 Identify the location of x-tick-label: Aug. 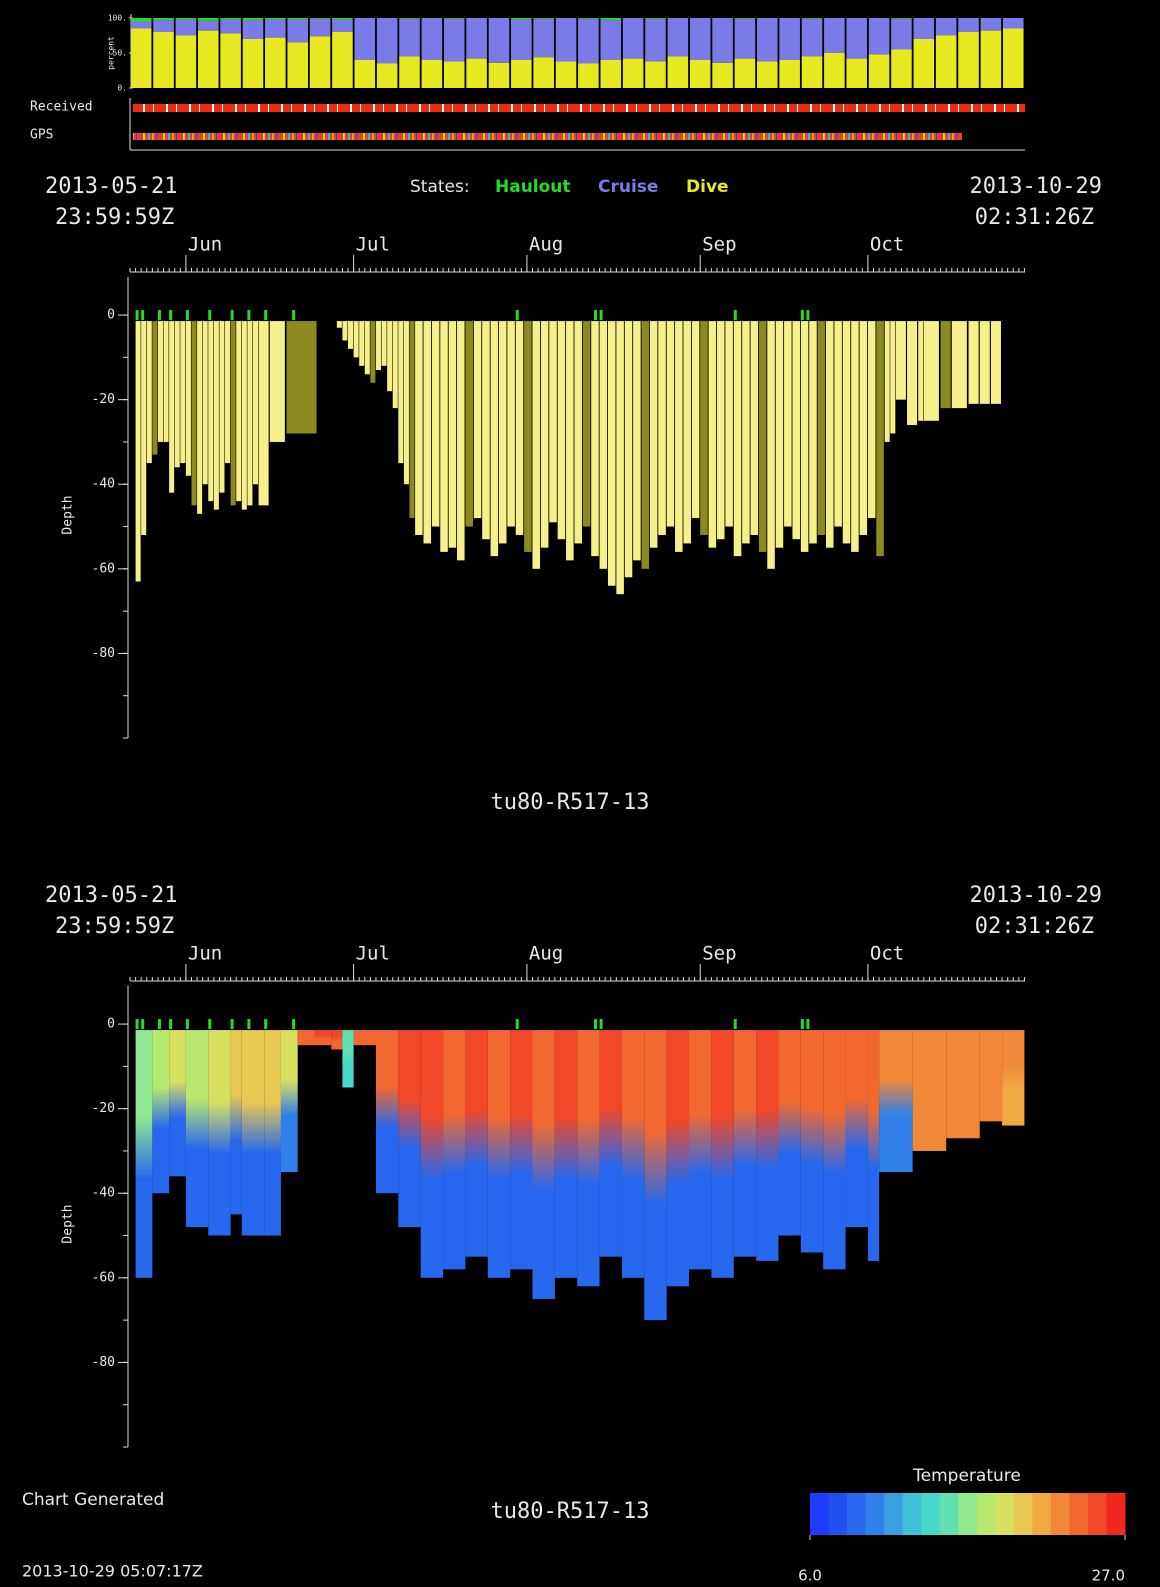
(546, 245).